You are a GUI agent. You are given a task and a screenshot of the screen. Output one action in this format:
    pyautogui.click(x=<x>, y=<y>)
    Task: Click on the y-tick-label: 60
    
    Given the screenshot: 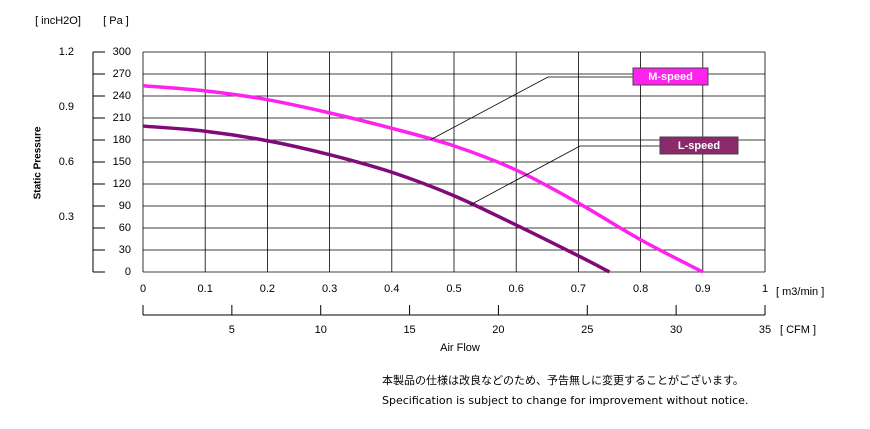 What is the action you would take?
    pyautogui.click(x=125, y=228)
    